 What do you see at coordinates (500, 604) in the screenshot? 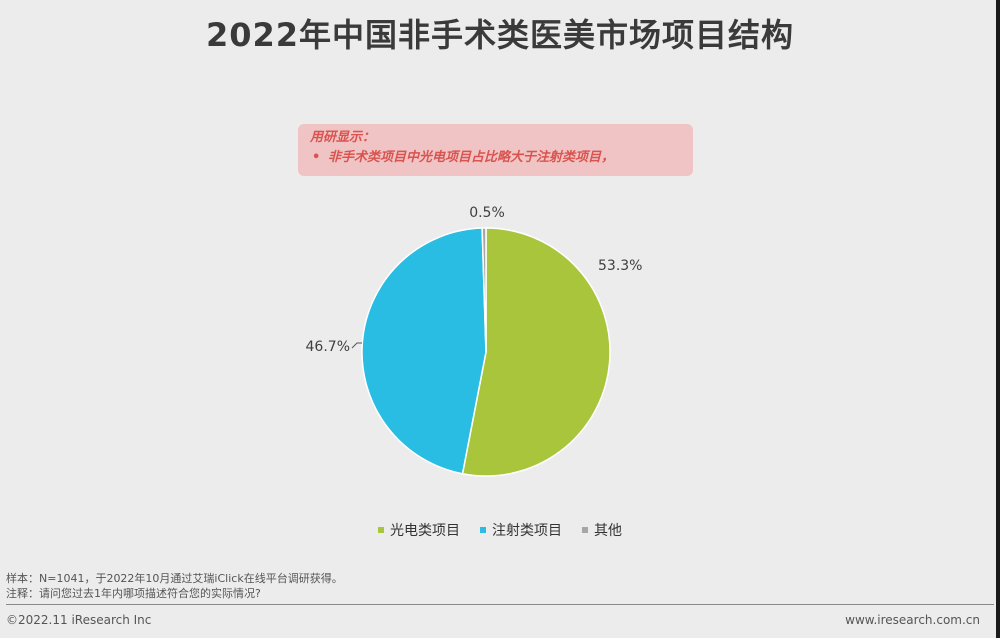
I see `footer-divider` at bounding box center [500, 604].